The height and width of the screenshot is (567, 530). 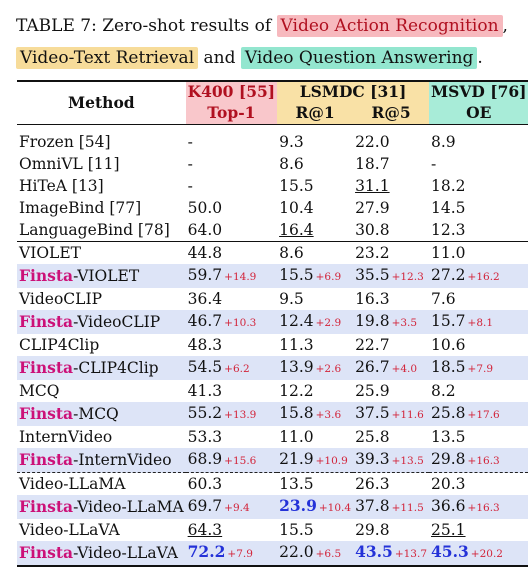 I want to click on k400-cell: 48.3, so click(x=205, y=345).